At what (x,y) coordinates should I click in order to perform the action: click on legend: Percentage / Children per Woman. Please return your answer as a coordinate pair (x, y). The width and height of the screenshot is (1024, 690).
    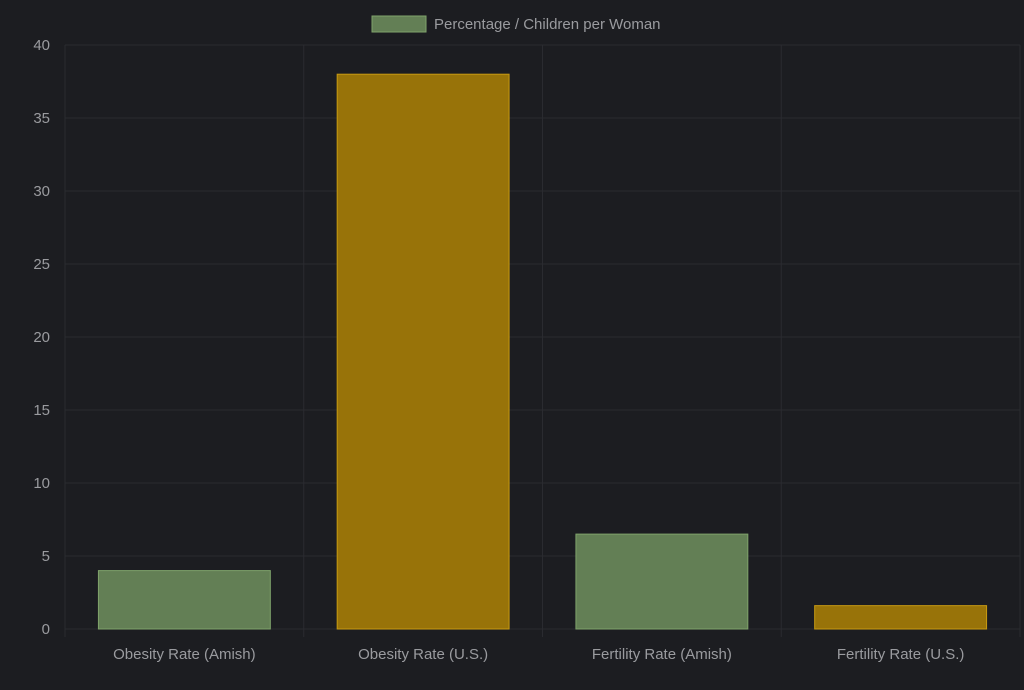
    Looking at the image, I should click on (516, 24).